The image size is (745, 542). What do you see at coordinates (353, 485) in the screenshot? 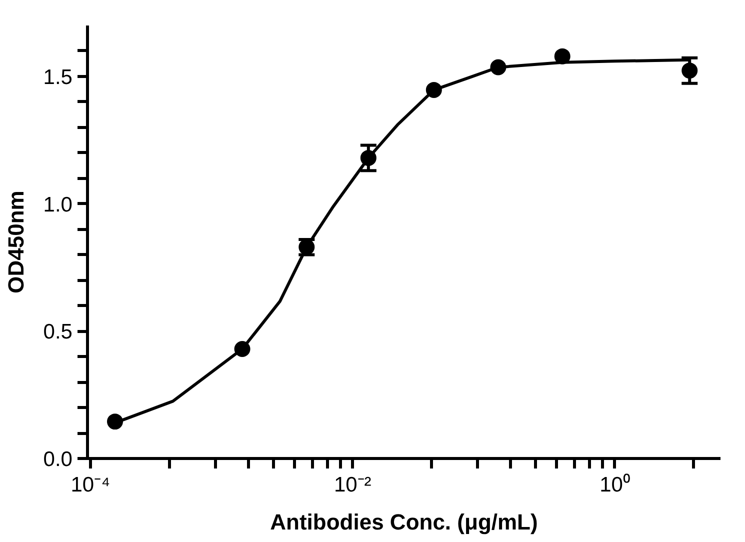
I see `x-tick-label: 10⁻²` at bounding box center [353, 485].